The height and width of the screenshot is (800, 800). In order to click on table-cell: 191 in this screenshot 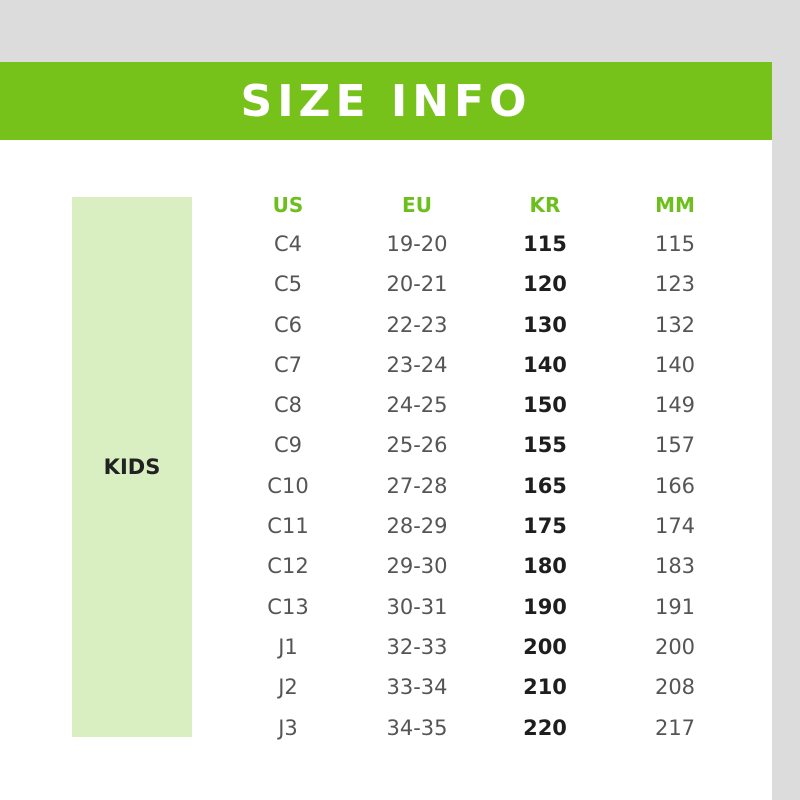, I will do `click(675, 606)`.